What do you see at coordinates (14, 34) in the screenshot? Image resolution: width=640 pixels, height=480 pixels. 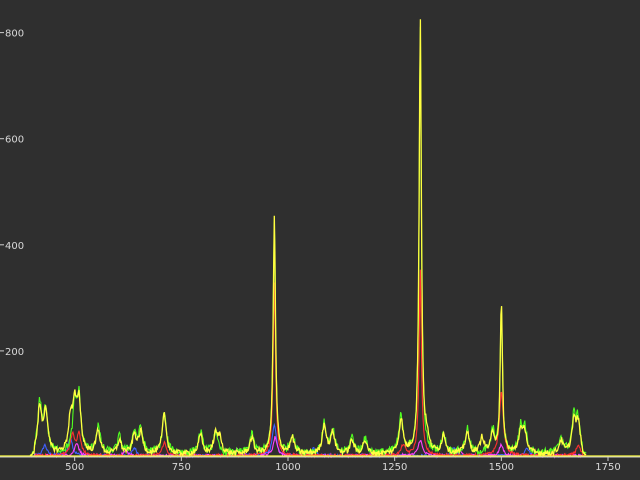 I see `y-tick-label: 800` at bounding box center [14, 34].